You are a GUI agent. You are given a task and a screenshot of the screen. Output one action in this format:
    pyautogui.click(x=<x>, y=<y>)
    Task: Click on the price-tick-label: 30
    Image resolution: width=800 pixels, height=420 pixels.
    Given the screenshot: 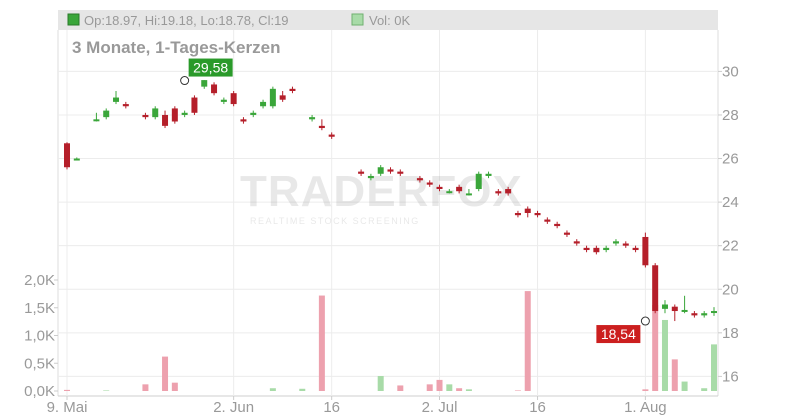 What is the action you would take?
    pyautogui.click(x=730, y=71)
    